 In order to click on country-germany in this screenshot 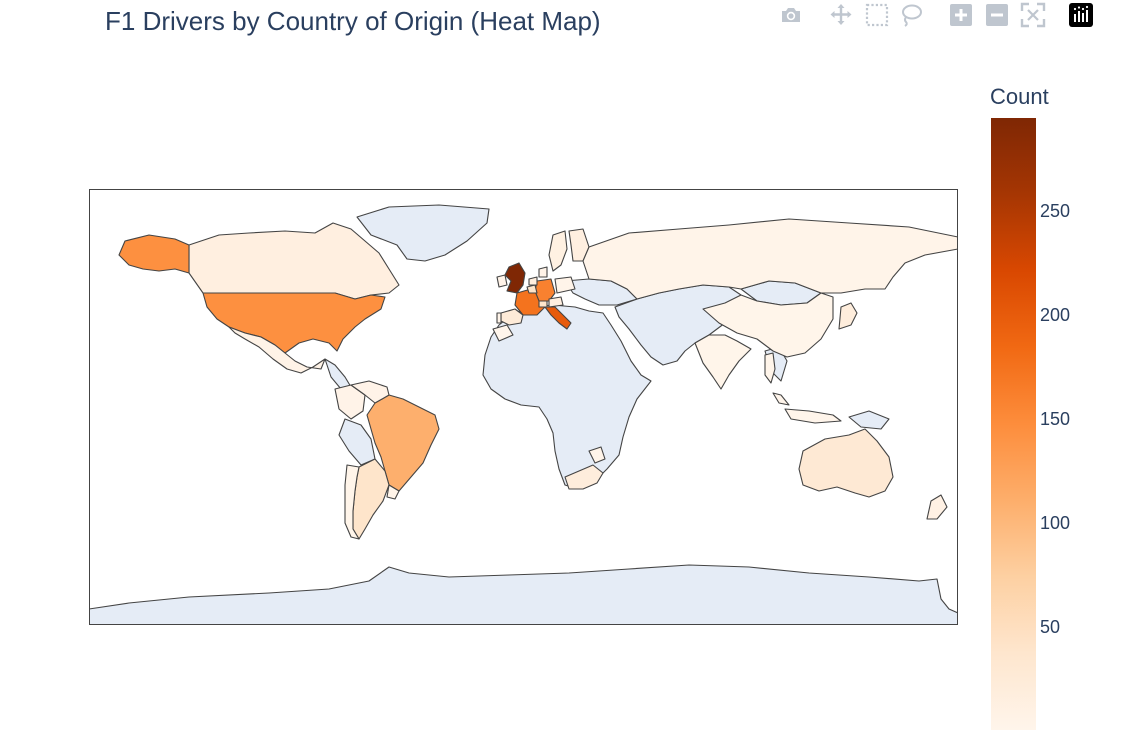, I will do `click(545, 290)`.